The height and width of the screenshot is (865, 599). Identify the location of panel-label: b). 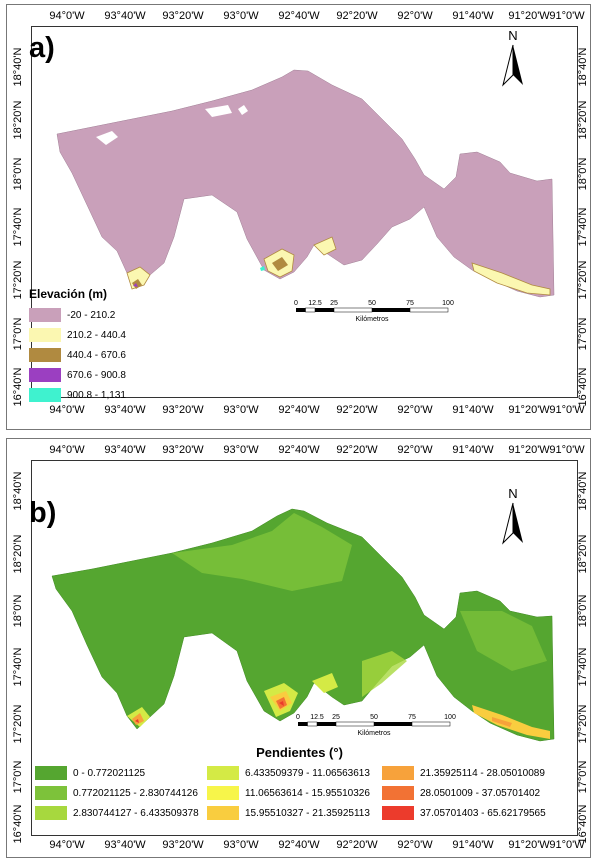
(43, 513).